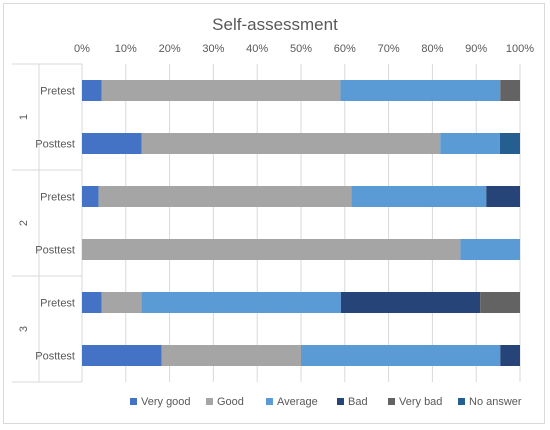  Describe the element at coordinates (126, 49) in the screenshot. I see `x-tick-label: 10%` at that location.